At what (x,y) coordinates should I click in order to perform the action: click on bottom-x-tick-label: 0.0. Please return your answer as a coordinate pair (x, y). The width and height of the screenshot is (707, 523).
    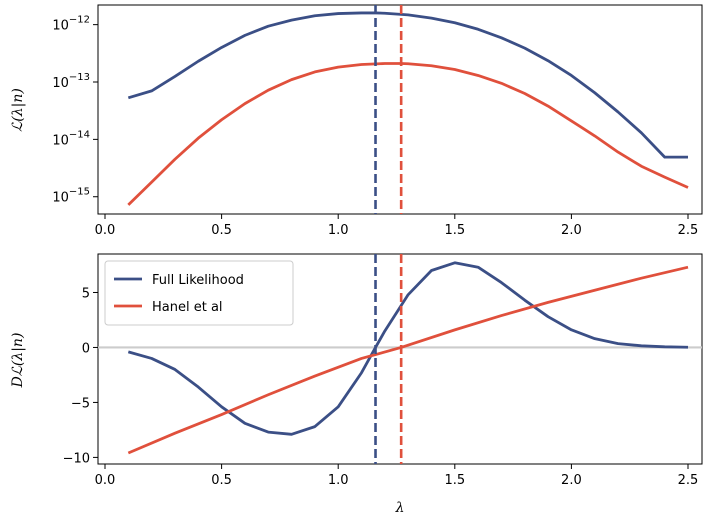
    Looking at the image, I should click on (105, 480).